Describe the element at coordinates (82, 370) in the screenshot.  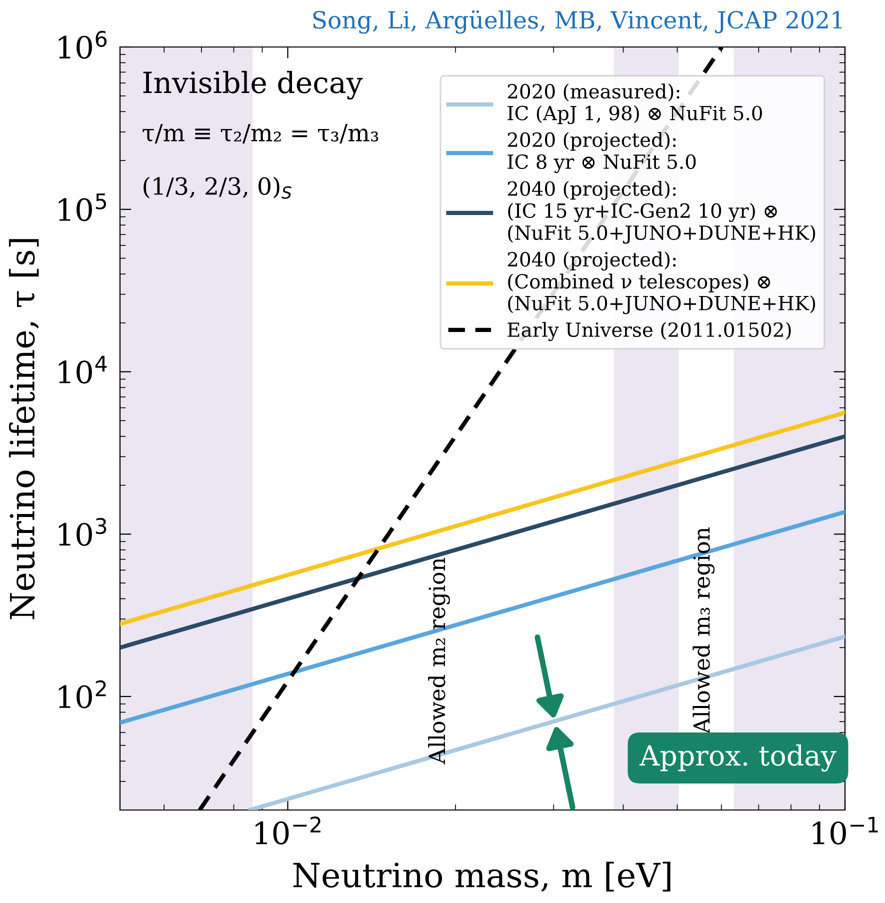
I see `y-tick-label: 10$^{4}$` at that location.